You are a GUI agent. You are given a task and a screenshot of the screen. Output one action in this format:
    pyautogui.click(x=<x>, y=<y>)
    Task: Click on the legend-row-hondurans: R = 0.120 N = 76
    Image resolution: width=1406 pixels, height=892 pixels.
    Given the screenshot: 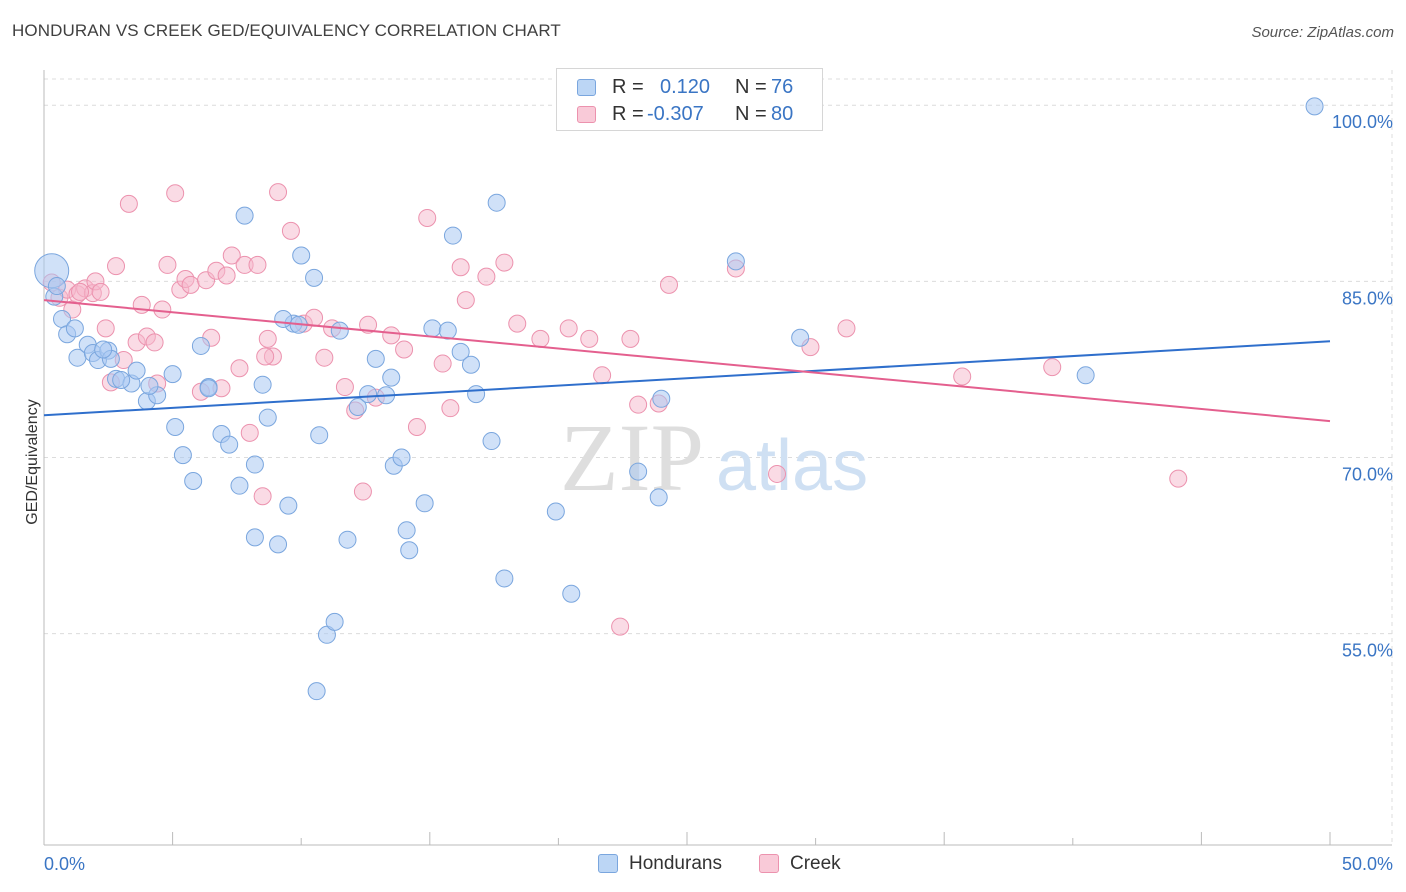 What is the action you would take?
    pyautogui.click(x=689, y=87)
    